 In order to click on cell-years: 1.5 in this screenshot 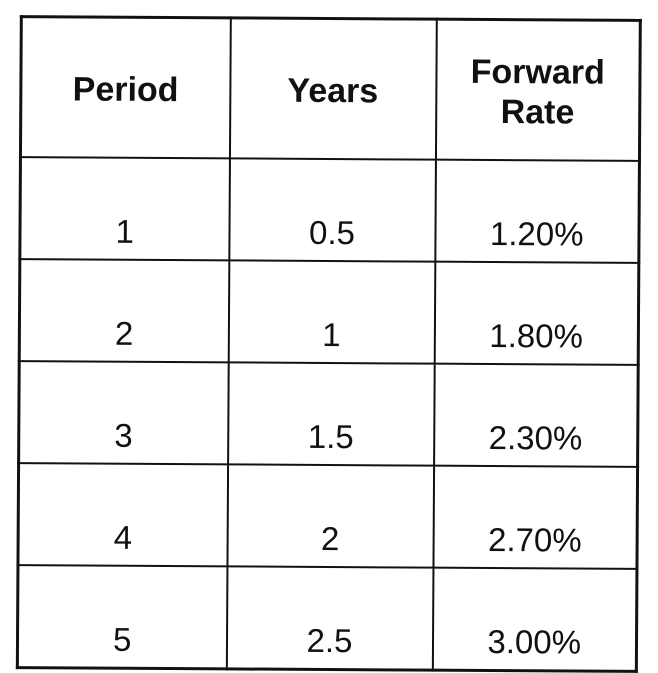, I will do `click(331, 414)`.